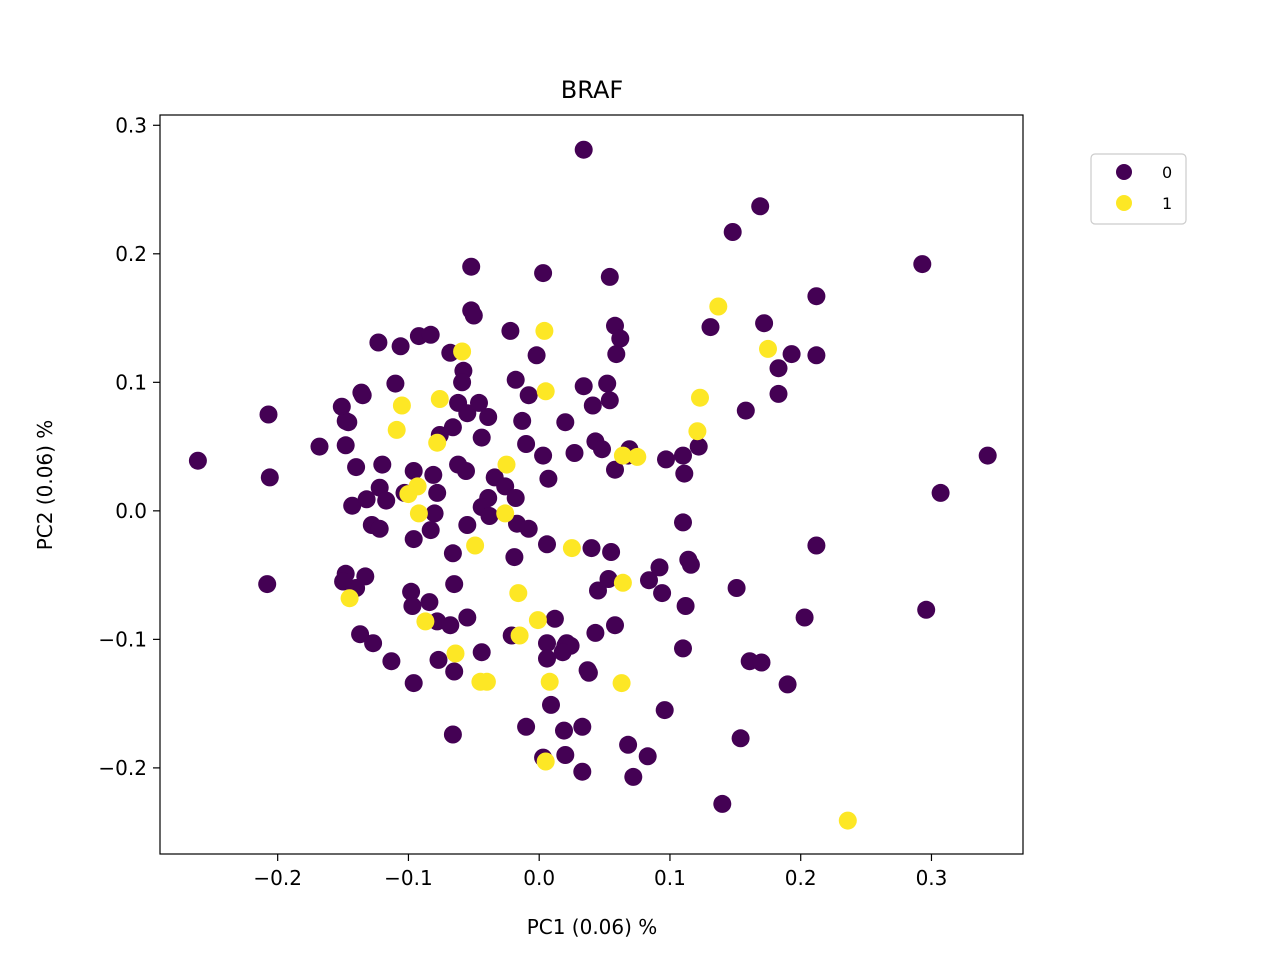 This screenshot has width=1280, height=960. I want to click on y-tick-label: 0.3, so click(131, 125).